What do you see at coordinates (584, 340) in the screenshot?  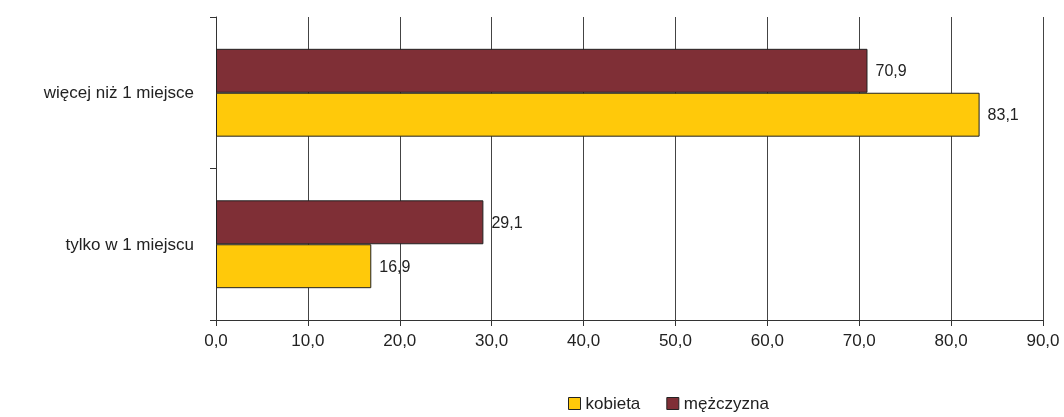 I see `x-tick-label: 40,0` at bounding box center [584, 340].